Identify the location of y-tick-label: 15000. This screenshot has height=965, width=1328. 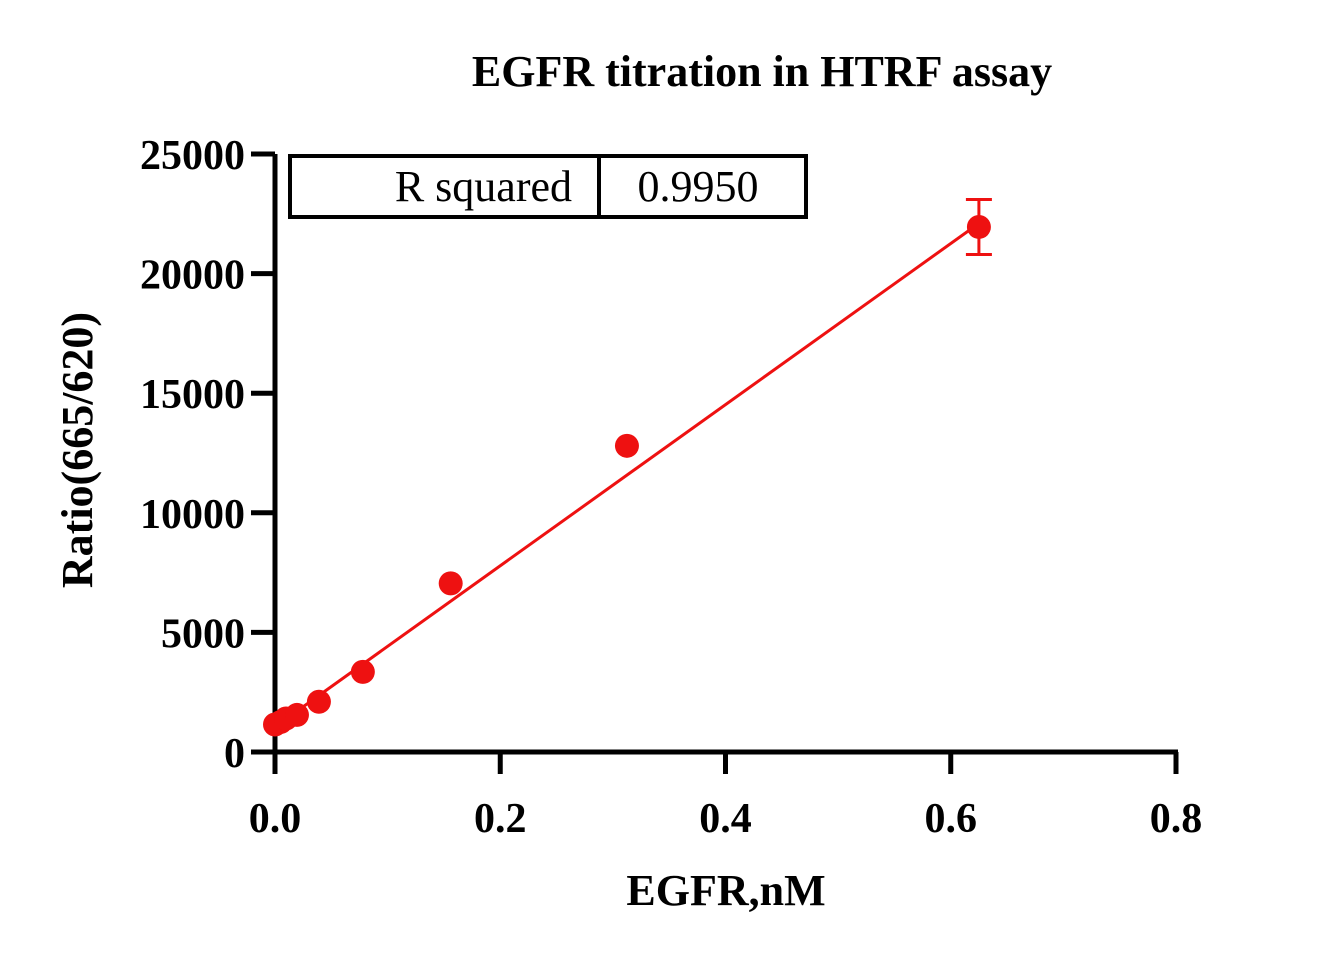
(192, 395).